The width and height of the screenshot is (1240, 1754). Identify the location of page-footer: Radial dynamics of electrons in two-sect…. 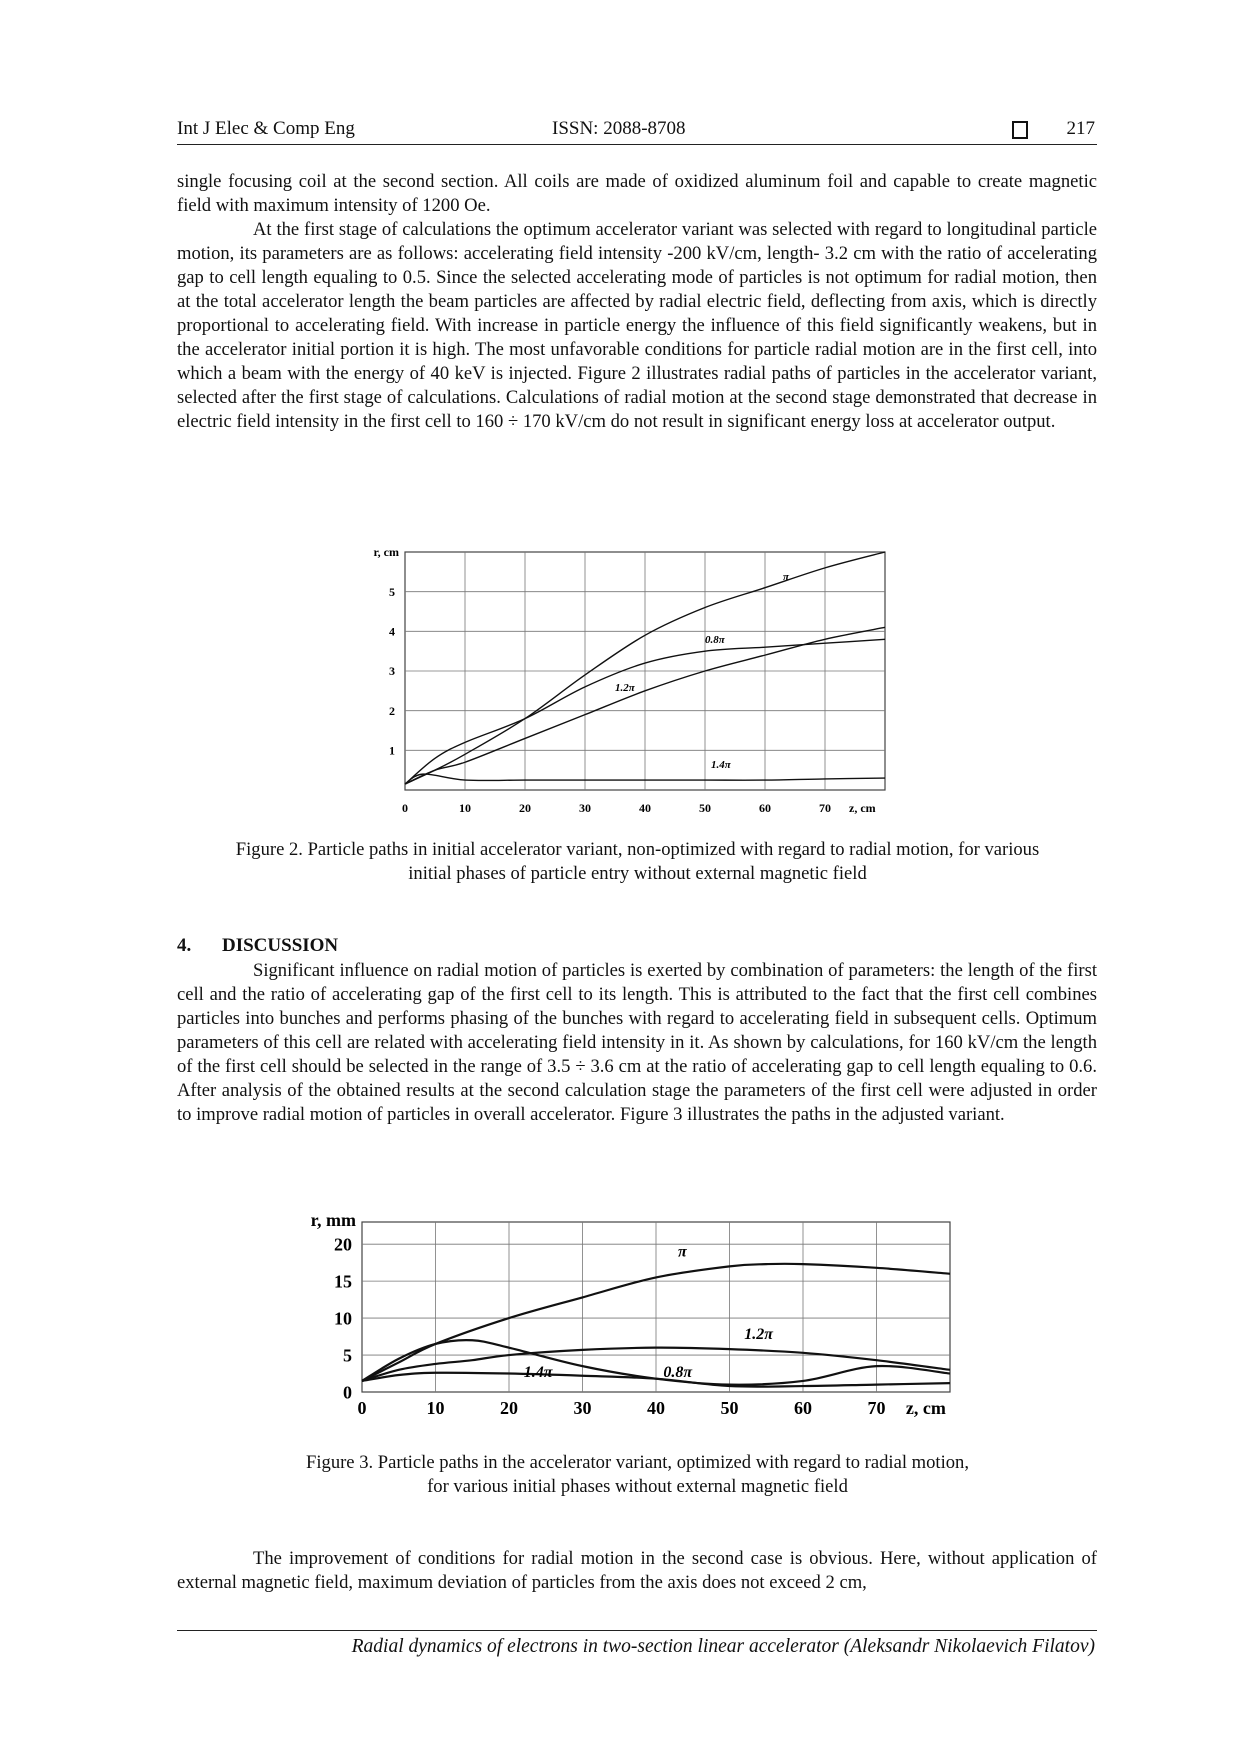
(723, 1646).